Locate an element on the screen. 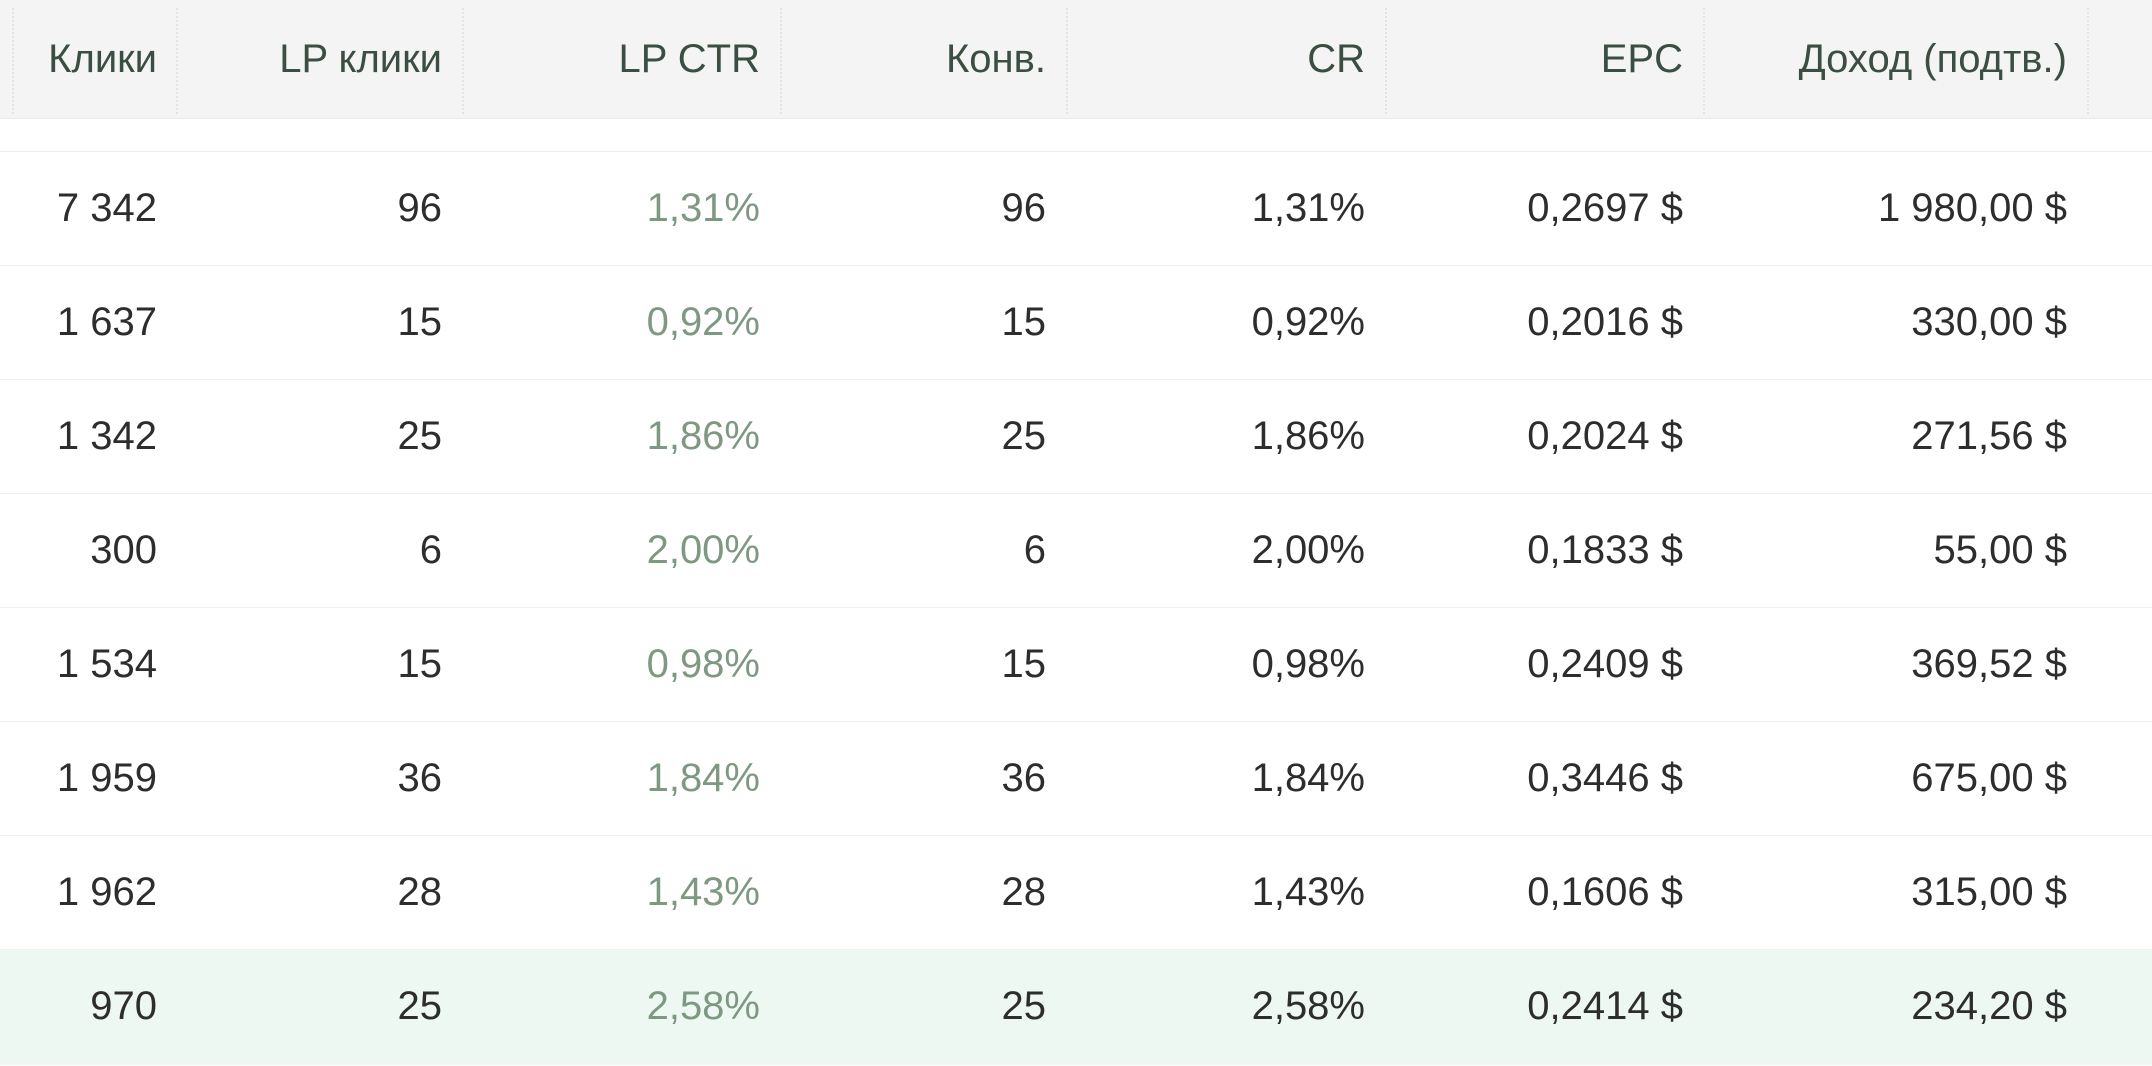 The height and width of the screenshot is (1066, 2152). header-revenue: Доход (подтв.) is located at coordinates (1932, 59).